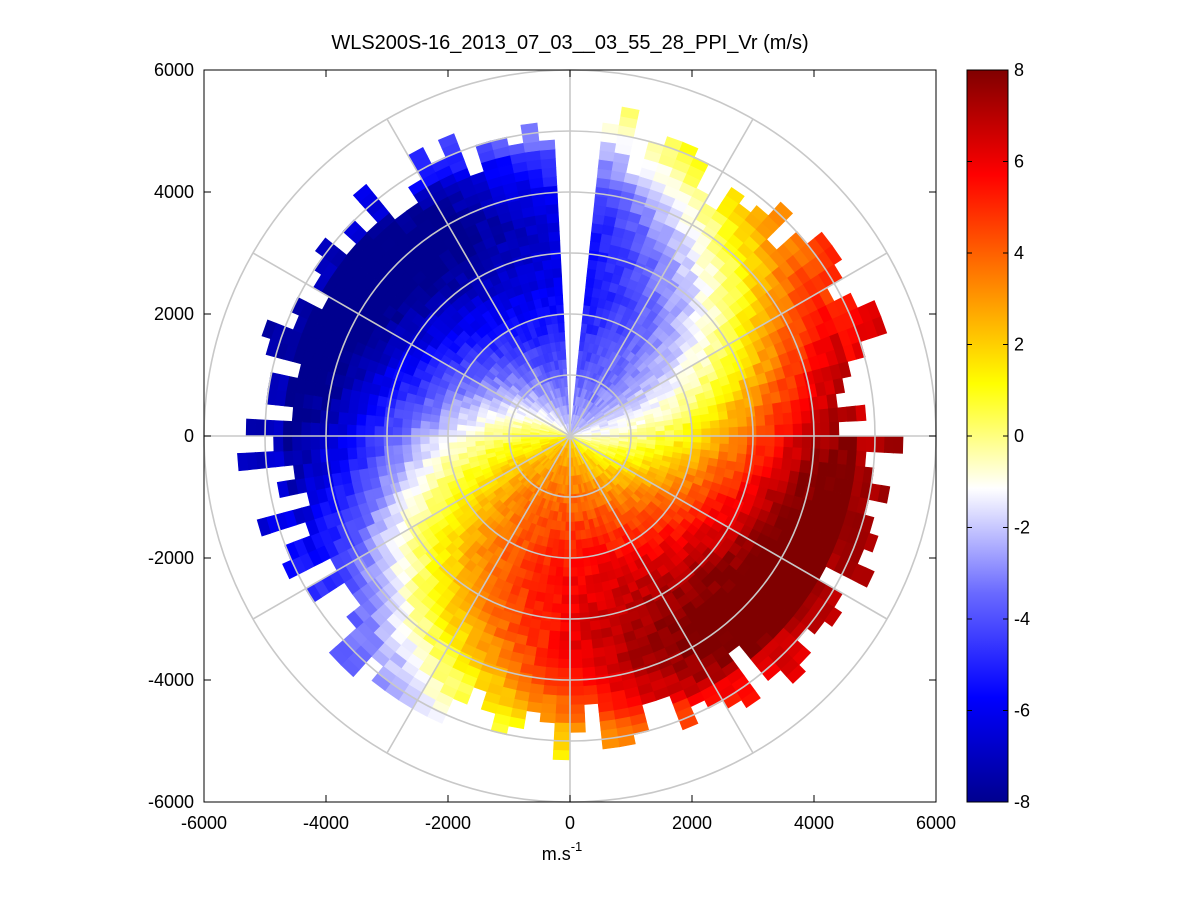 Image resolution: width=1201 pixels, height=901 pixels. Describe the element at coordinates (1019, 436) in the screenshot. I see `colorbar-tick-label: 0` at that location.